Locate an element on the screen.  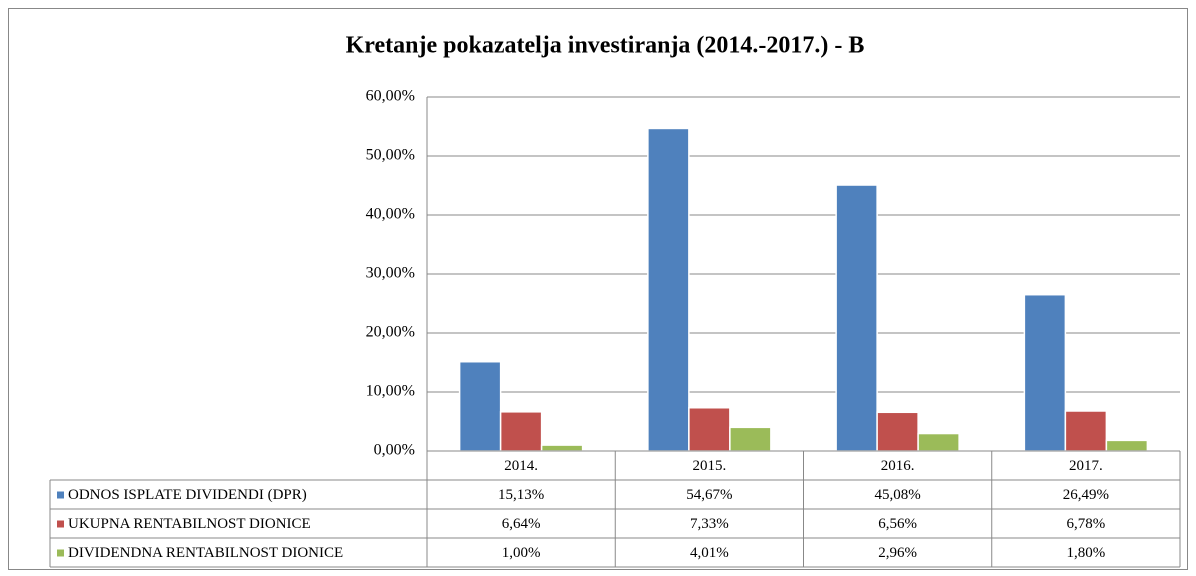
data-label: 15,13% is located at coordinates (521, 495).